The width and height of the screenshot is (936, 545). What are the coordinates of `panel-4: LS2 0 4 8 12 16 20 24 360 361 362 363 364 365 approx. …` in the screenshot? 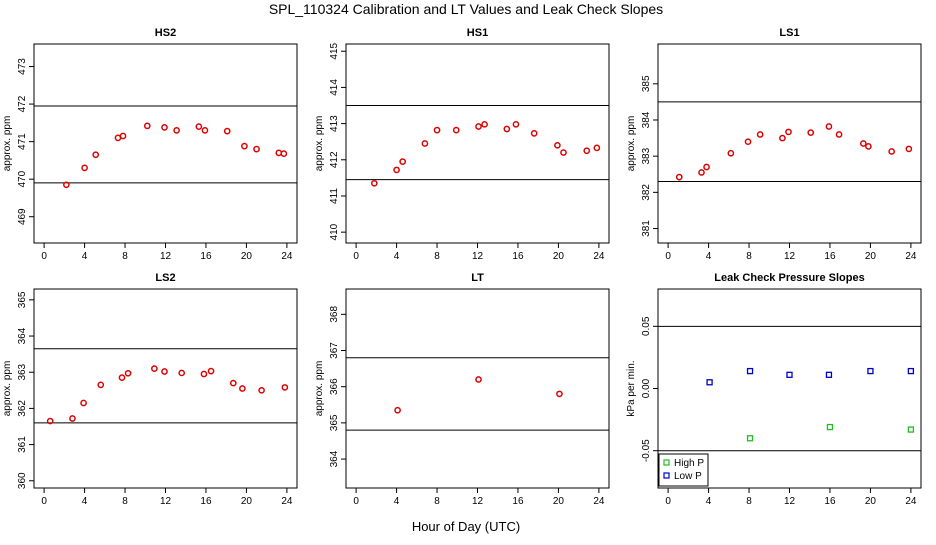 It's located at (150, 389).